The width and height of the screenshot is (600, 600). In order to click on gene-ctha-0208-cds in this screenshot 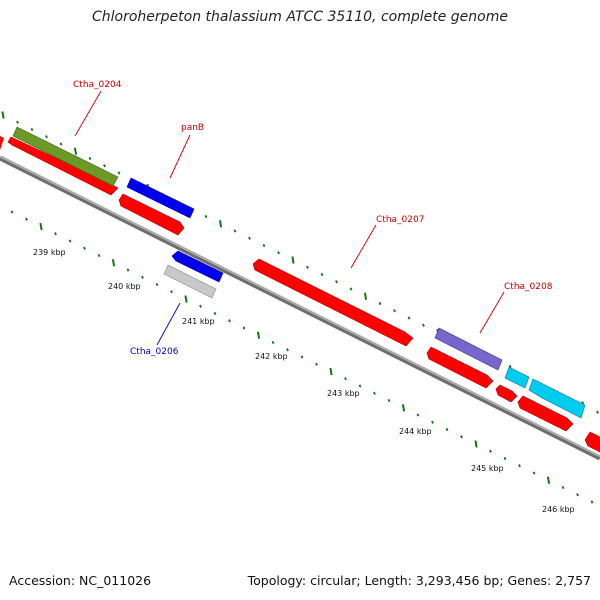, I will do `click(460, 367)`.